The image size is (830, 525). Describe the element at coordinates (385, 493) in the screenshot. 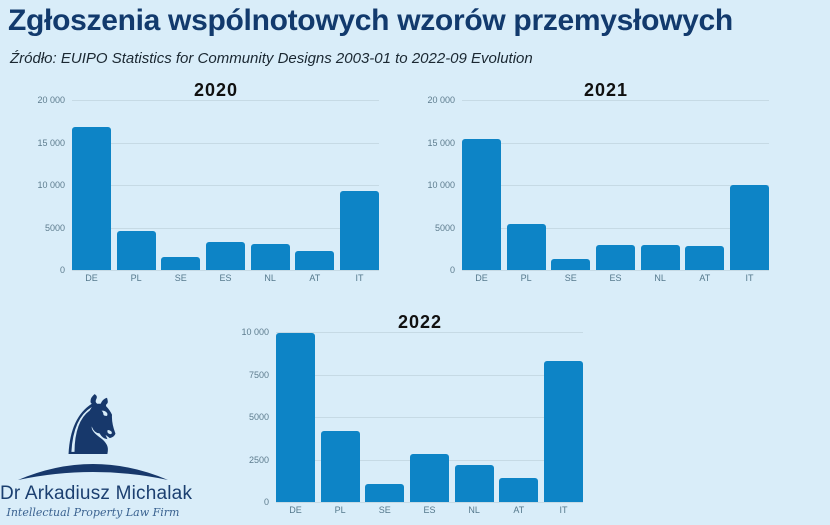

I see `bar-2022-SE` at that location.